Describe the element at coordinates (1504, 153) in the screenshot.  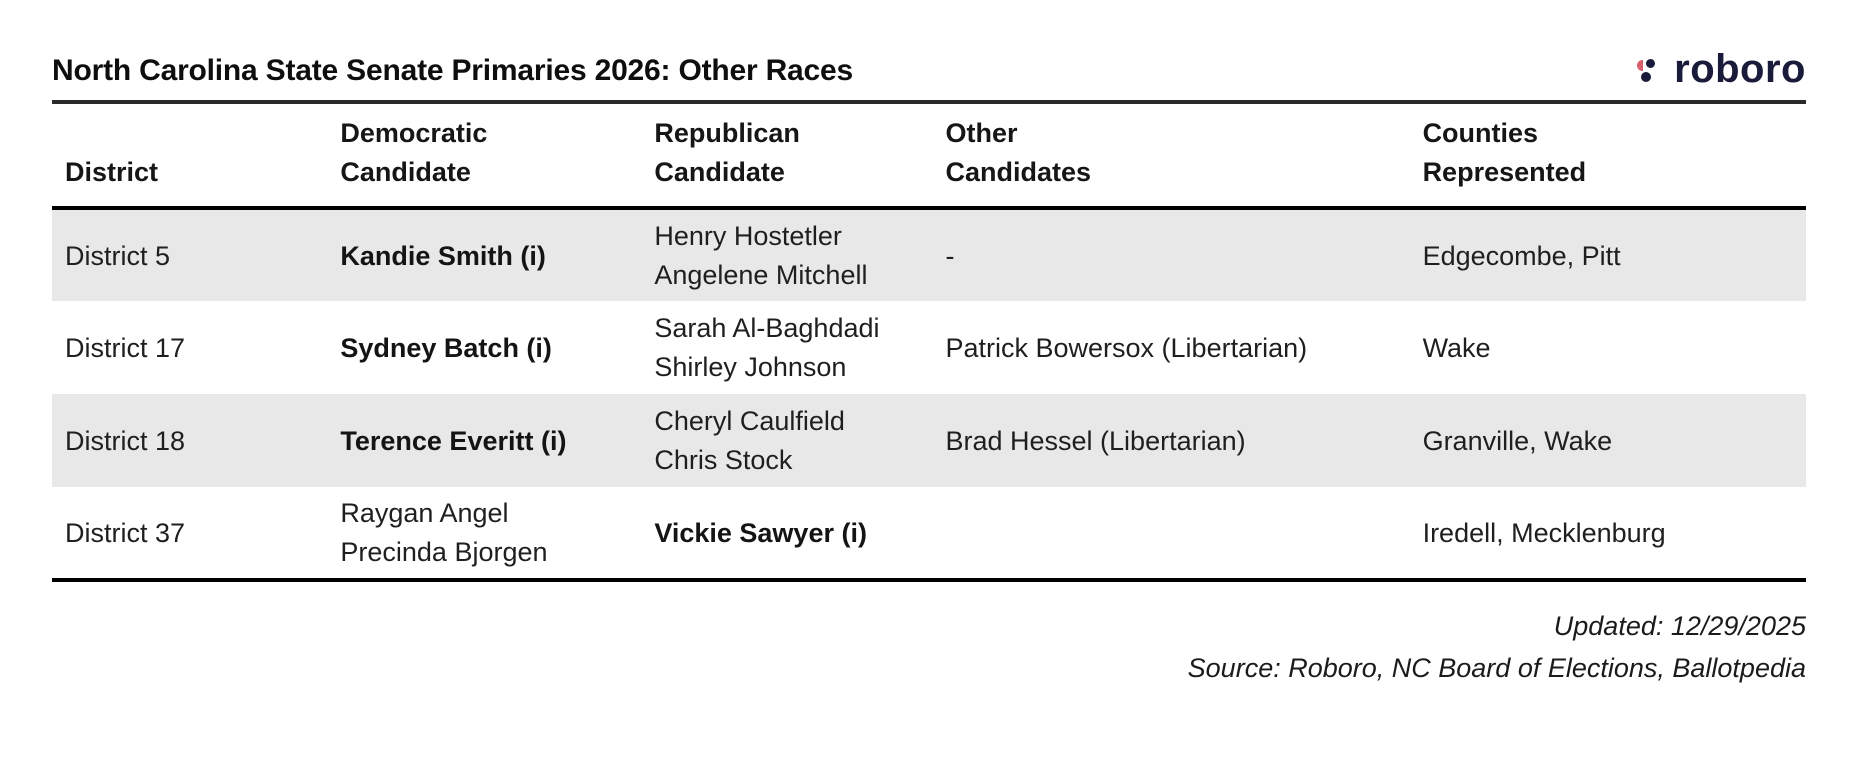
I see `column-header-counties-represented: Counties Represented` at that location.